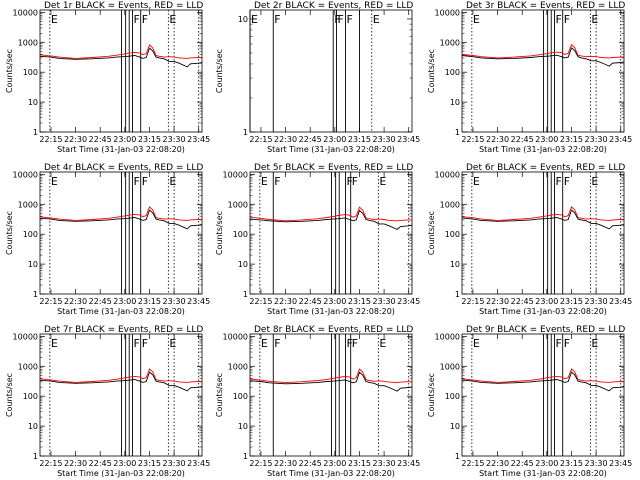 This screenshot has height=480, width=640. I want to click on panel-title: Det 4r BLACK = Events, RED = LLD, so click(123, 168).